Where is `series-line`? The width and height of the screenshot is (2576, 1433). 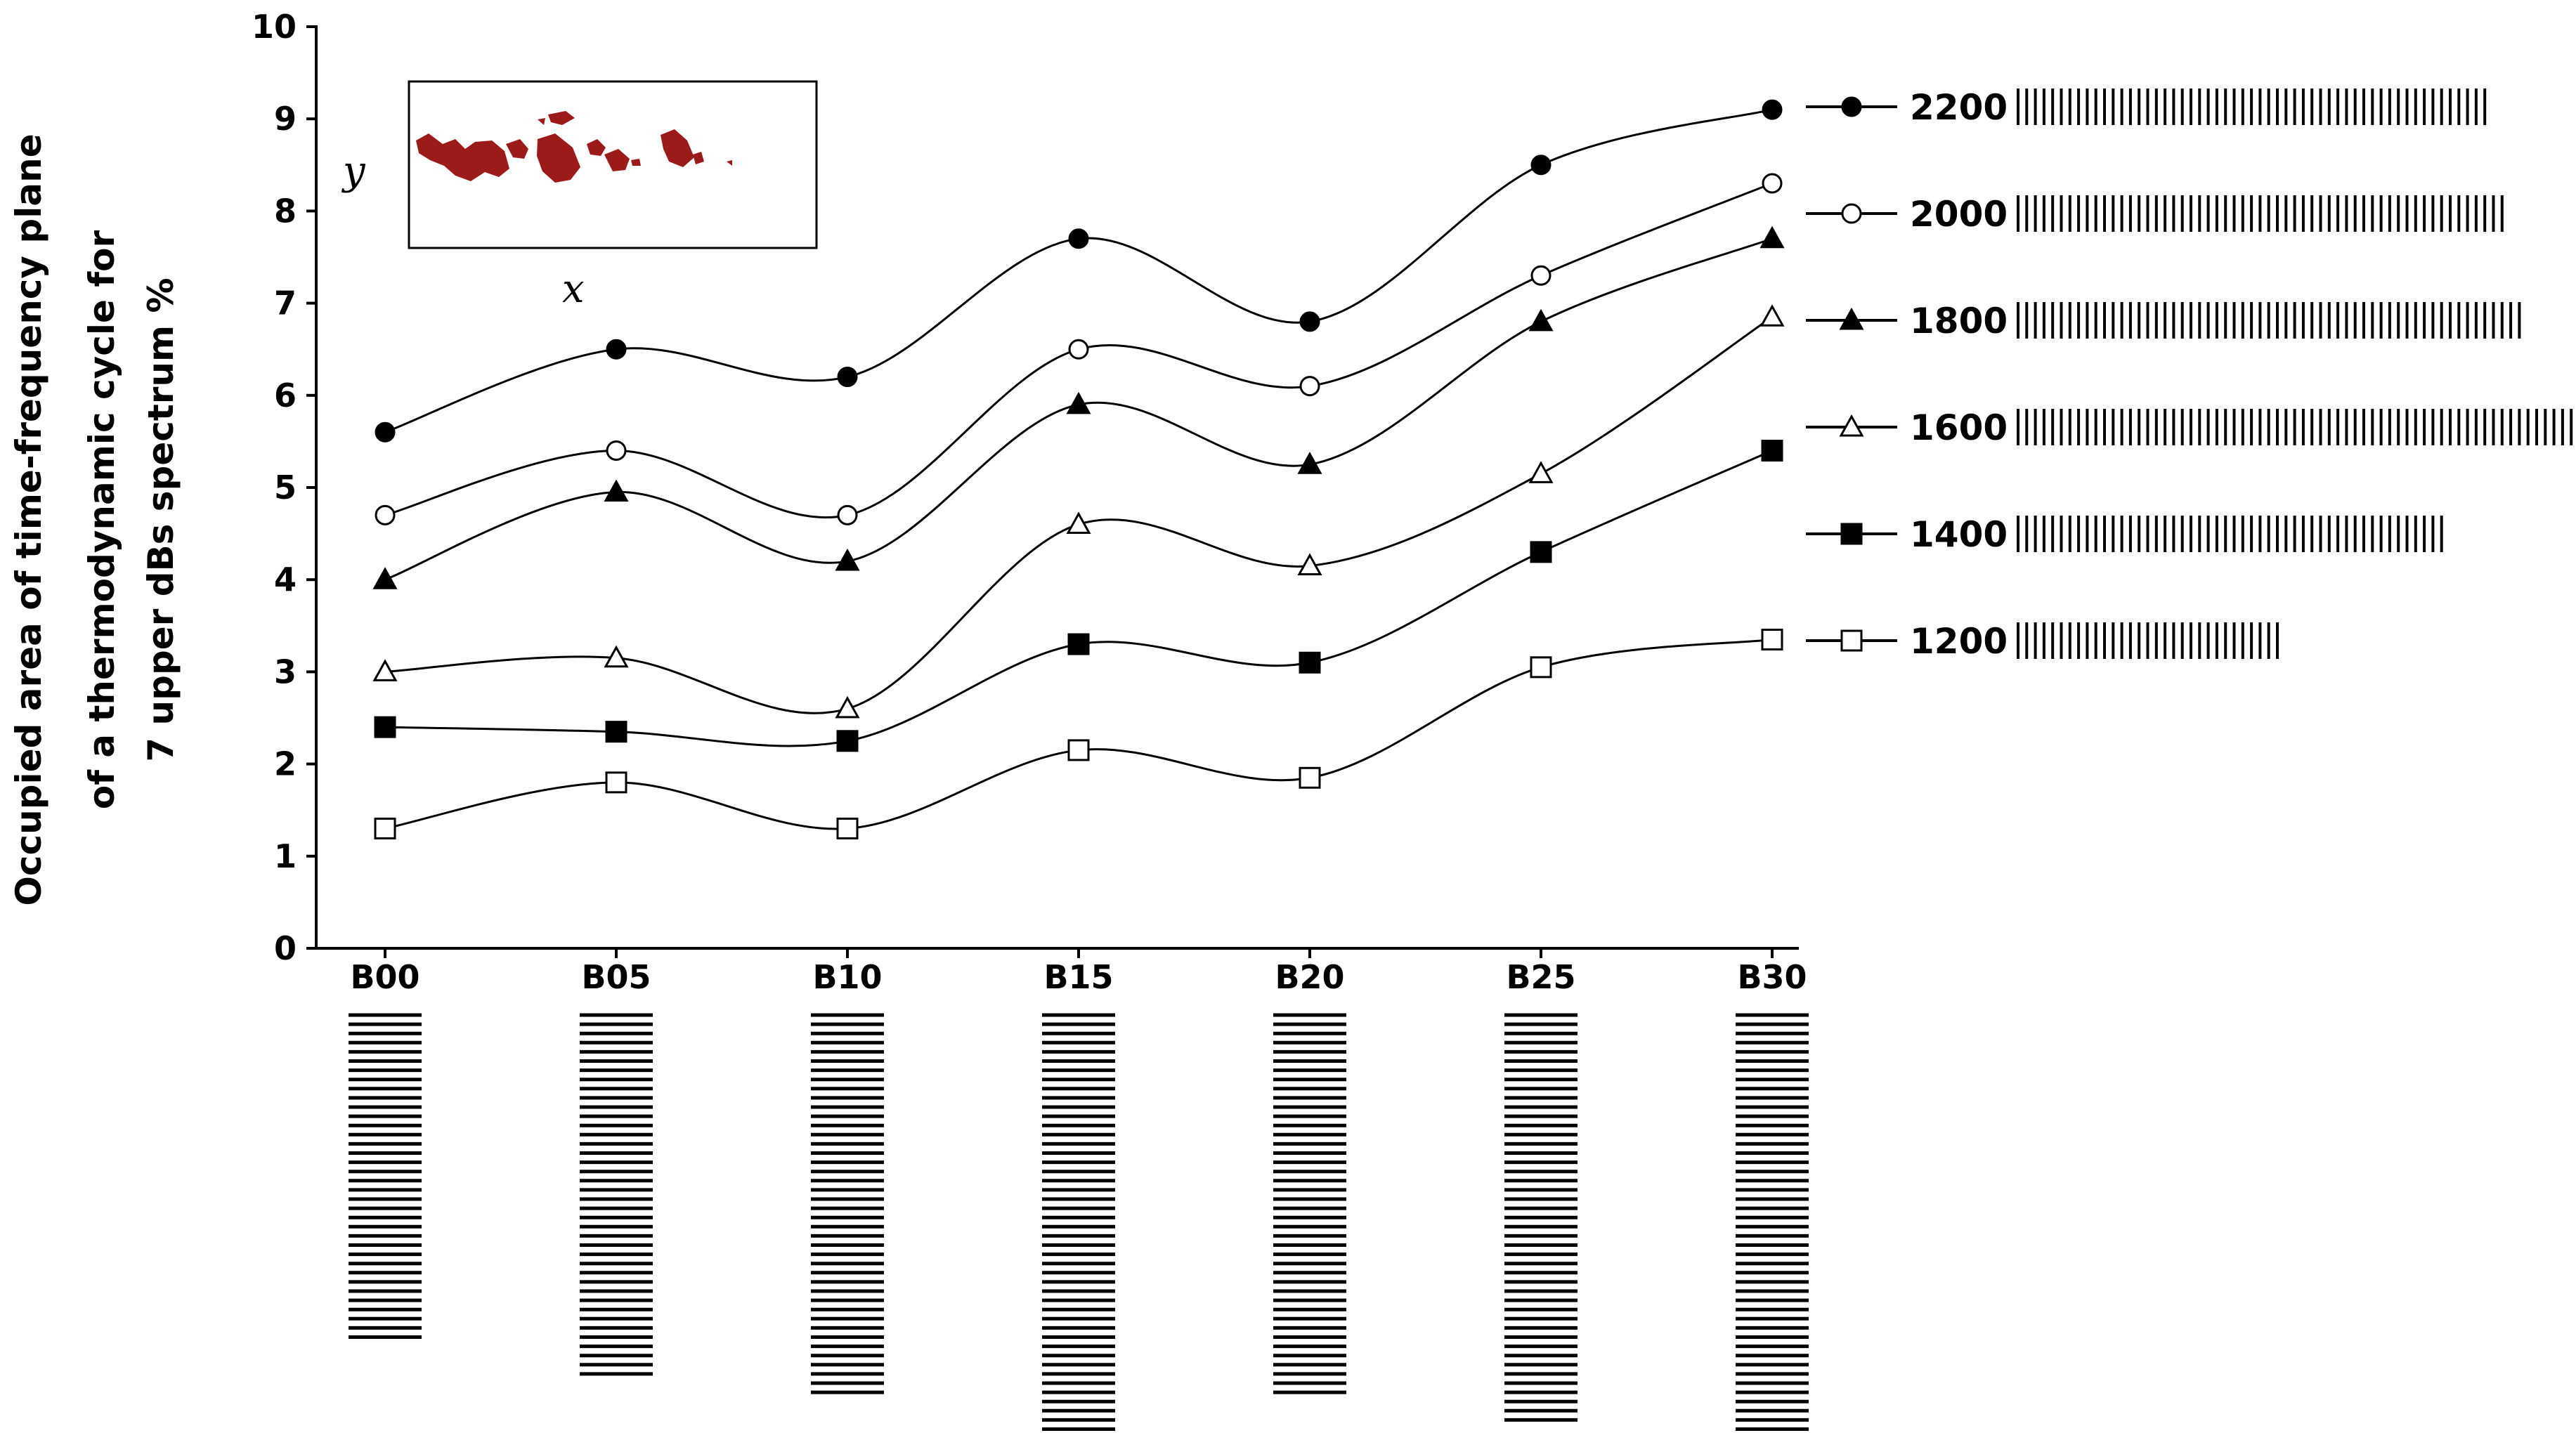
series-line is located at coordinates (1078, 734).